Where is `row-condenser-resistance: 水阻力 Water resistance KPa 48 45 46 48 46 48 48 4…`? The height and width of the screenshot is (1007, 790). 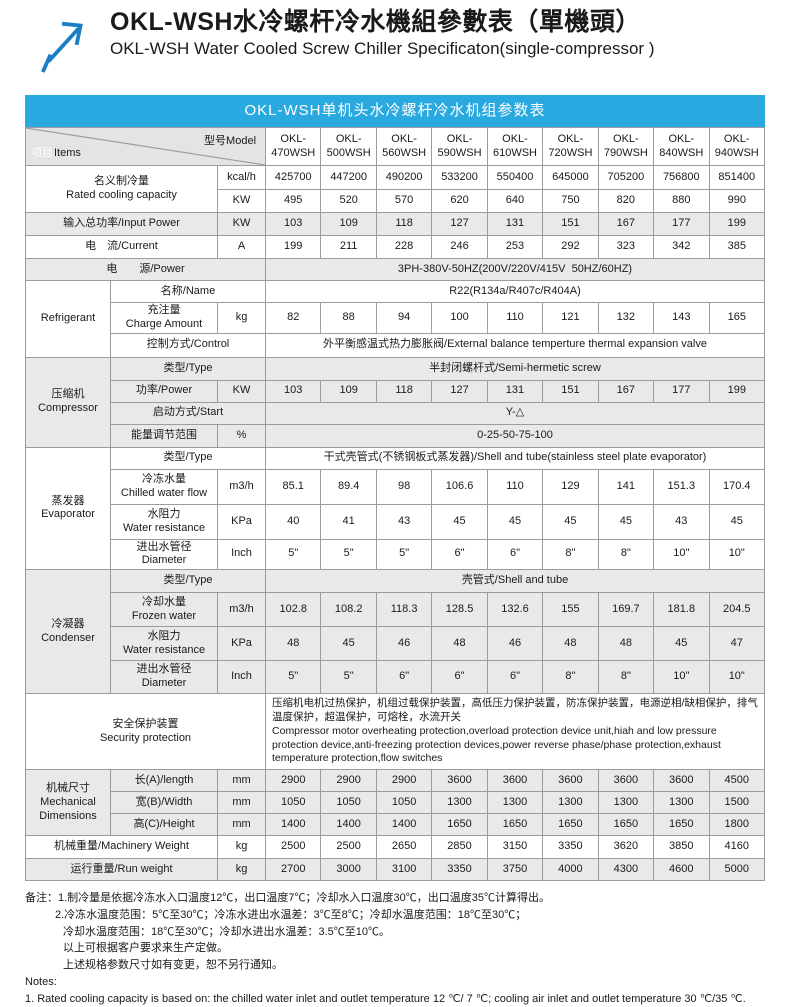
row-condenser-resistance: 水阻力 Water resistance KPa 48 45 46 48 46 48 48 4… is located at coordinates (396, 643).